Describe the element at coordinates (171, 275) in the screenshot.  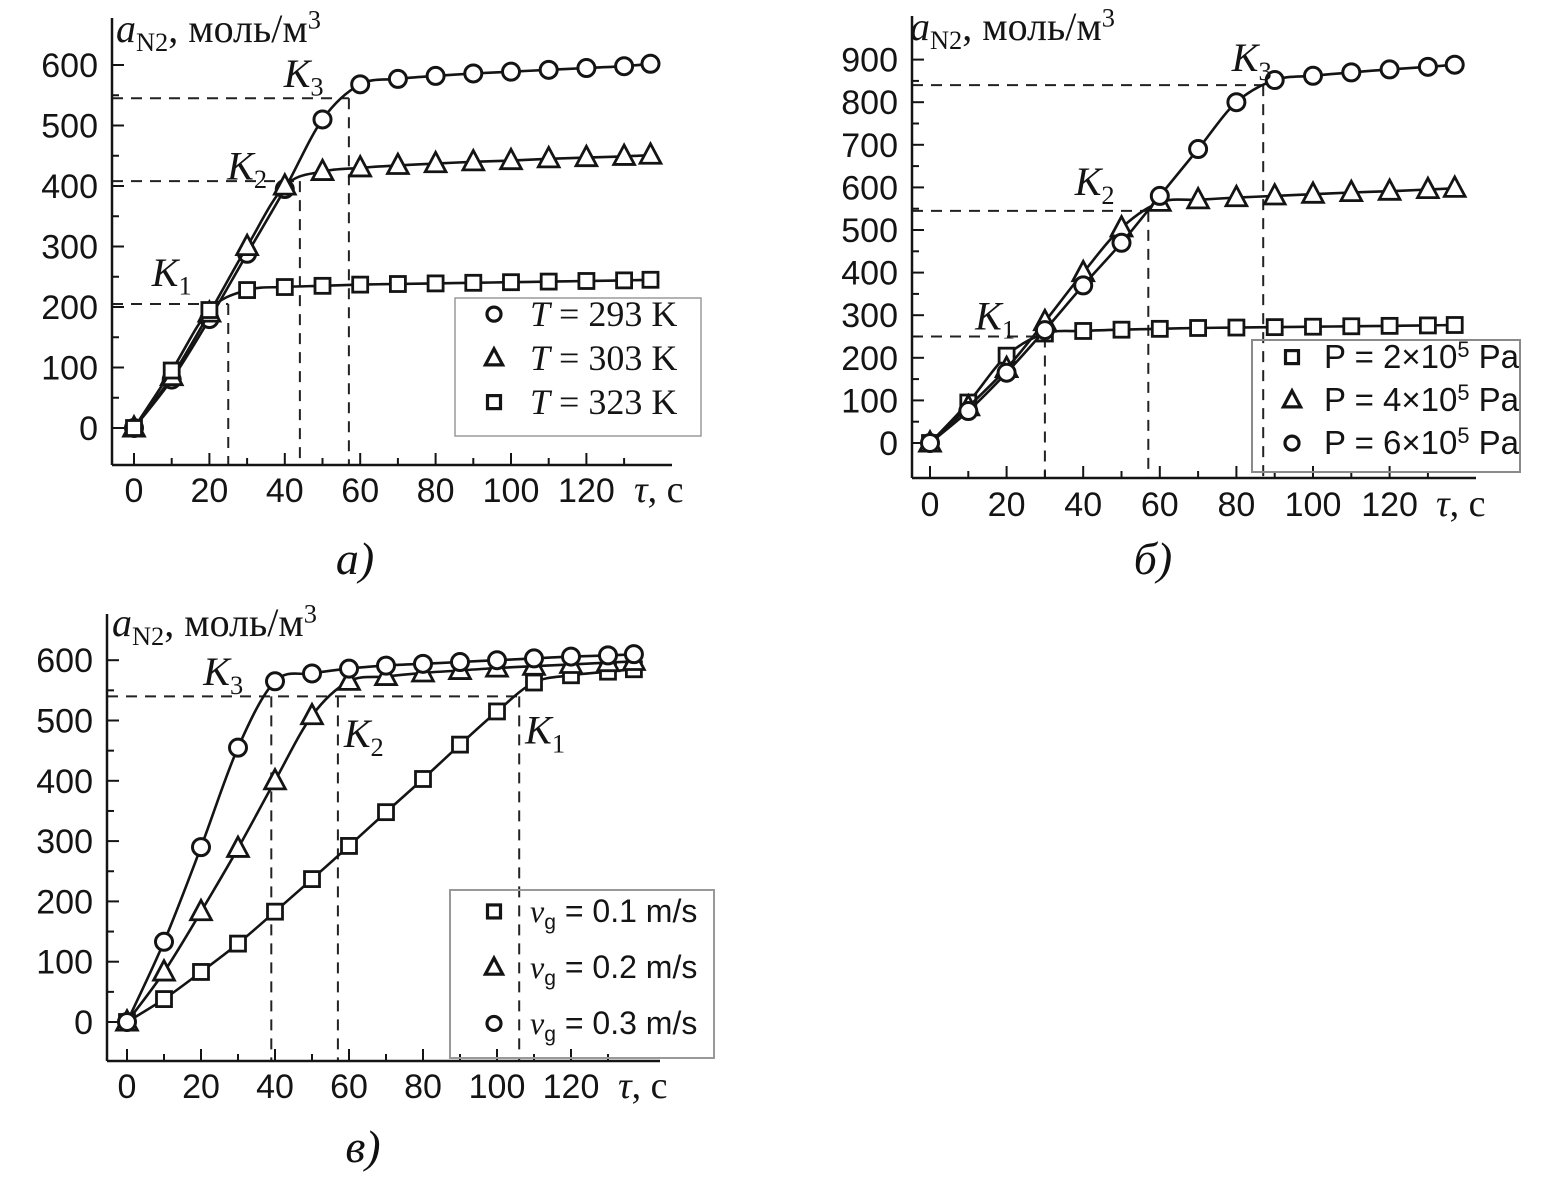
I see `k-label-1: K1` at that location.